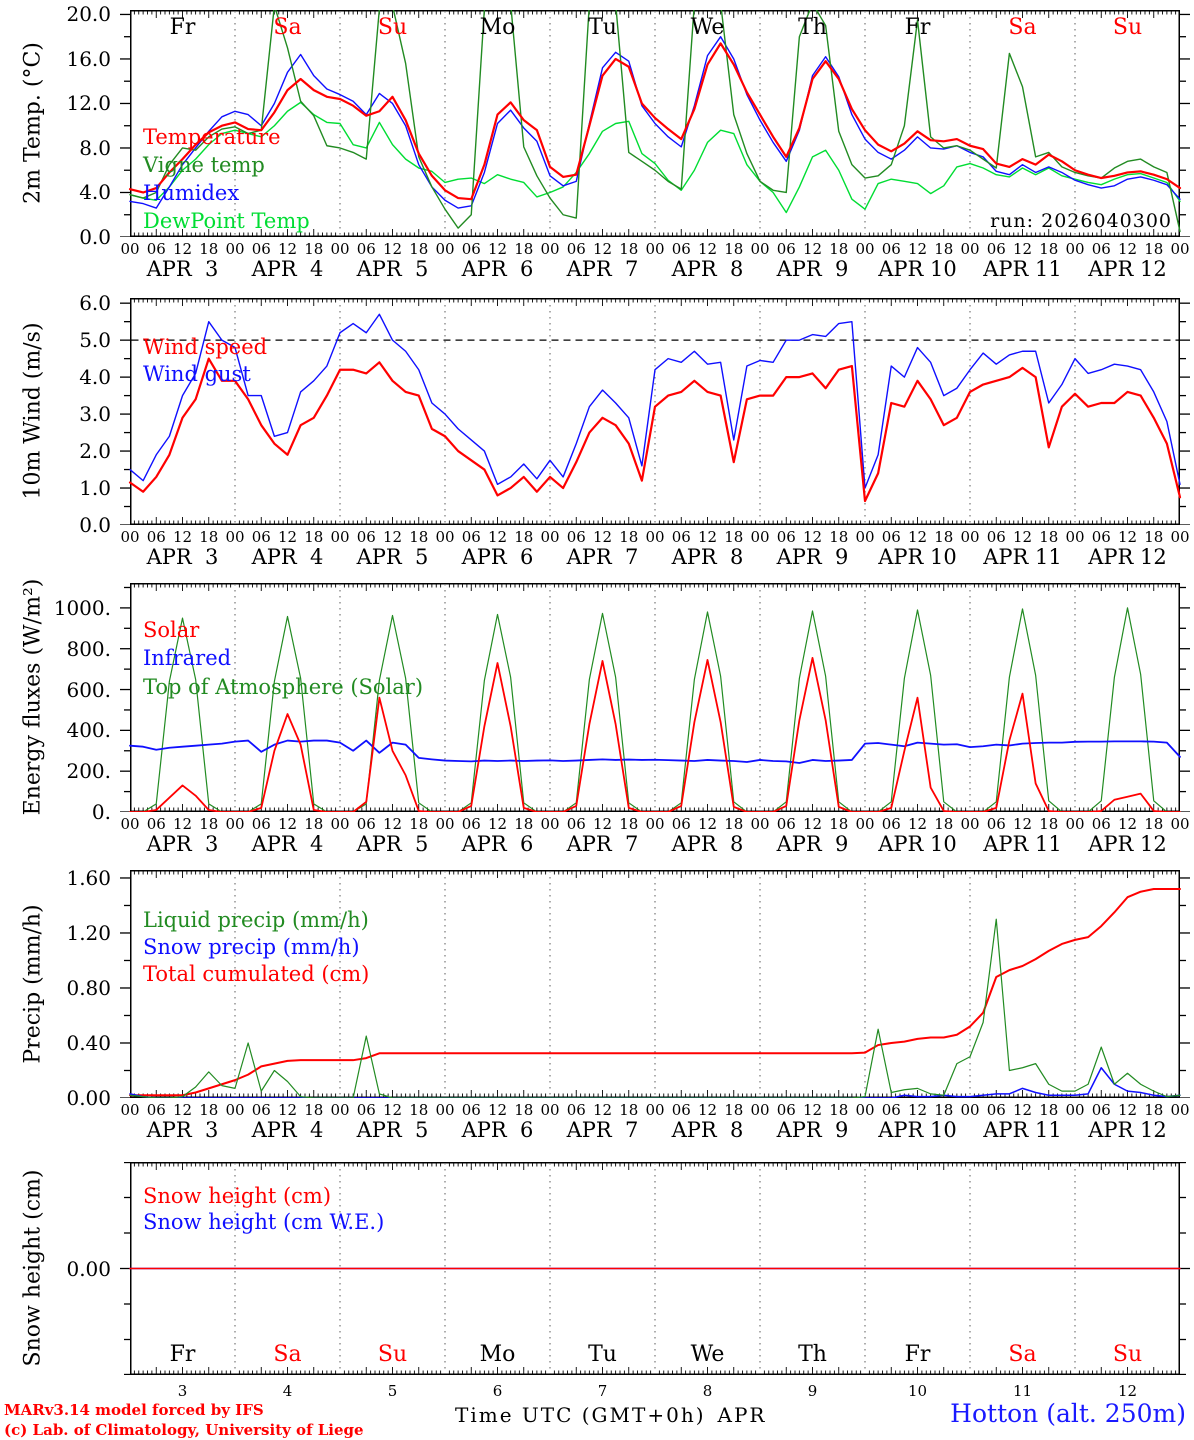 The height and width of the screenshot is (1440, 1194). What do you see at coordinates (497, 557) in the screenshot?
I see `x-day-label: APR 6` at bounding box center [497, 557].